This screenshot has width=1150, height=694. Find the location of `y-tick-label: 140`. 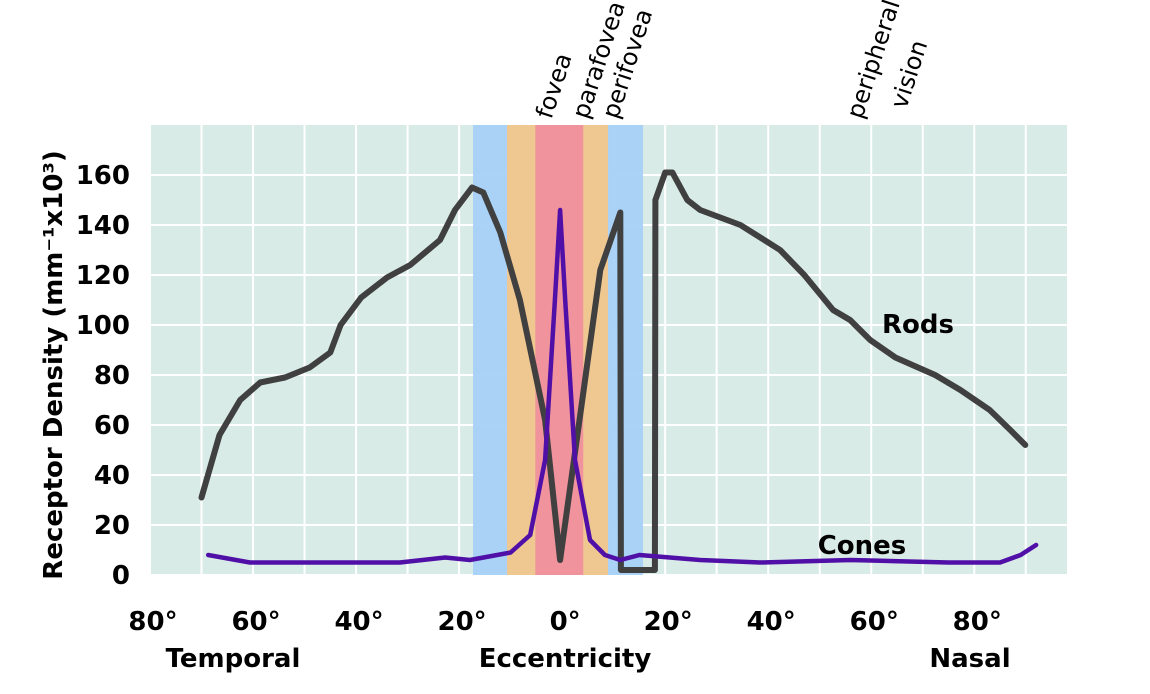

y-tick-label: 140 is located at coordinates (103, 226).